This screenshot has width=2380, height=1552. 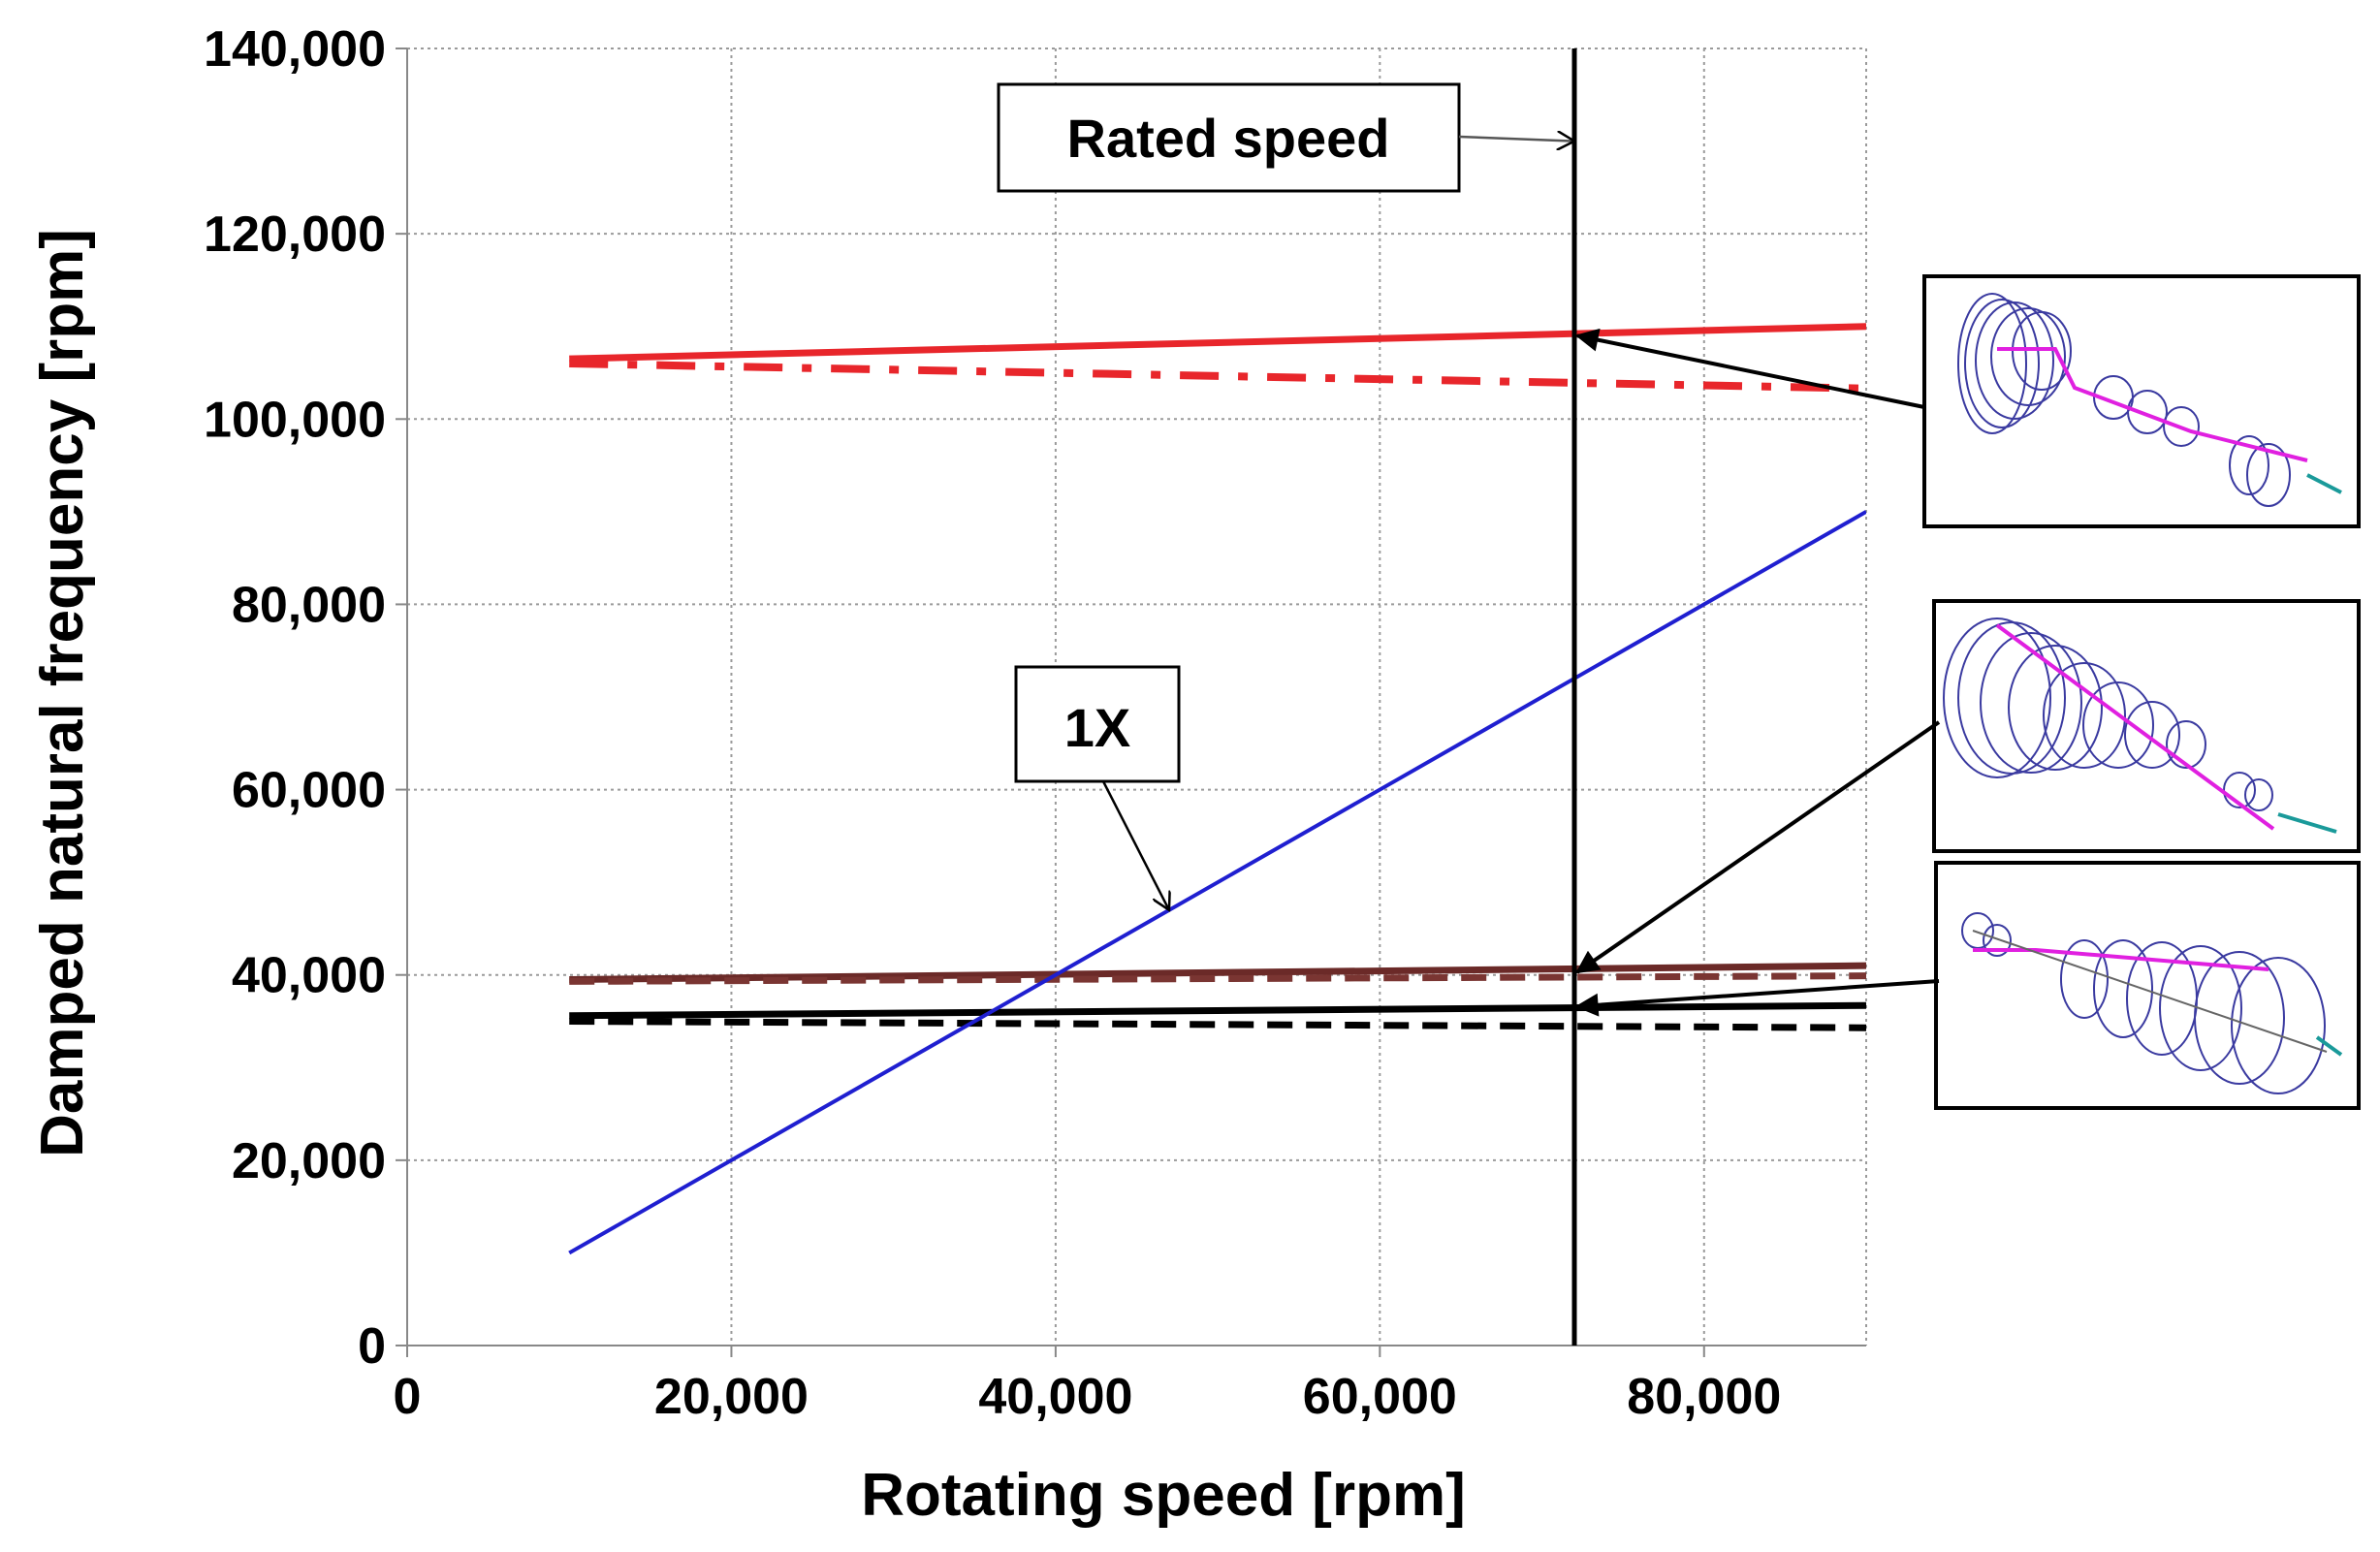 I want to click on rated-speed-annotation: Rated speed, so click(x=1285, y=138).